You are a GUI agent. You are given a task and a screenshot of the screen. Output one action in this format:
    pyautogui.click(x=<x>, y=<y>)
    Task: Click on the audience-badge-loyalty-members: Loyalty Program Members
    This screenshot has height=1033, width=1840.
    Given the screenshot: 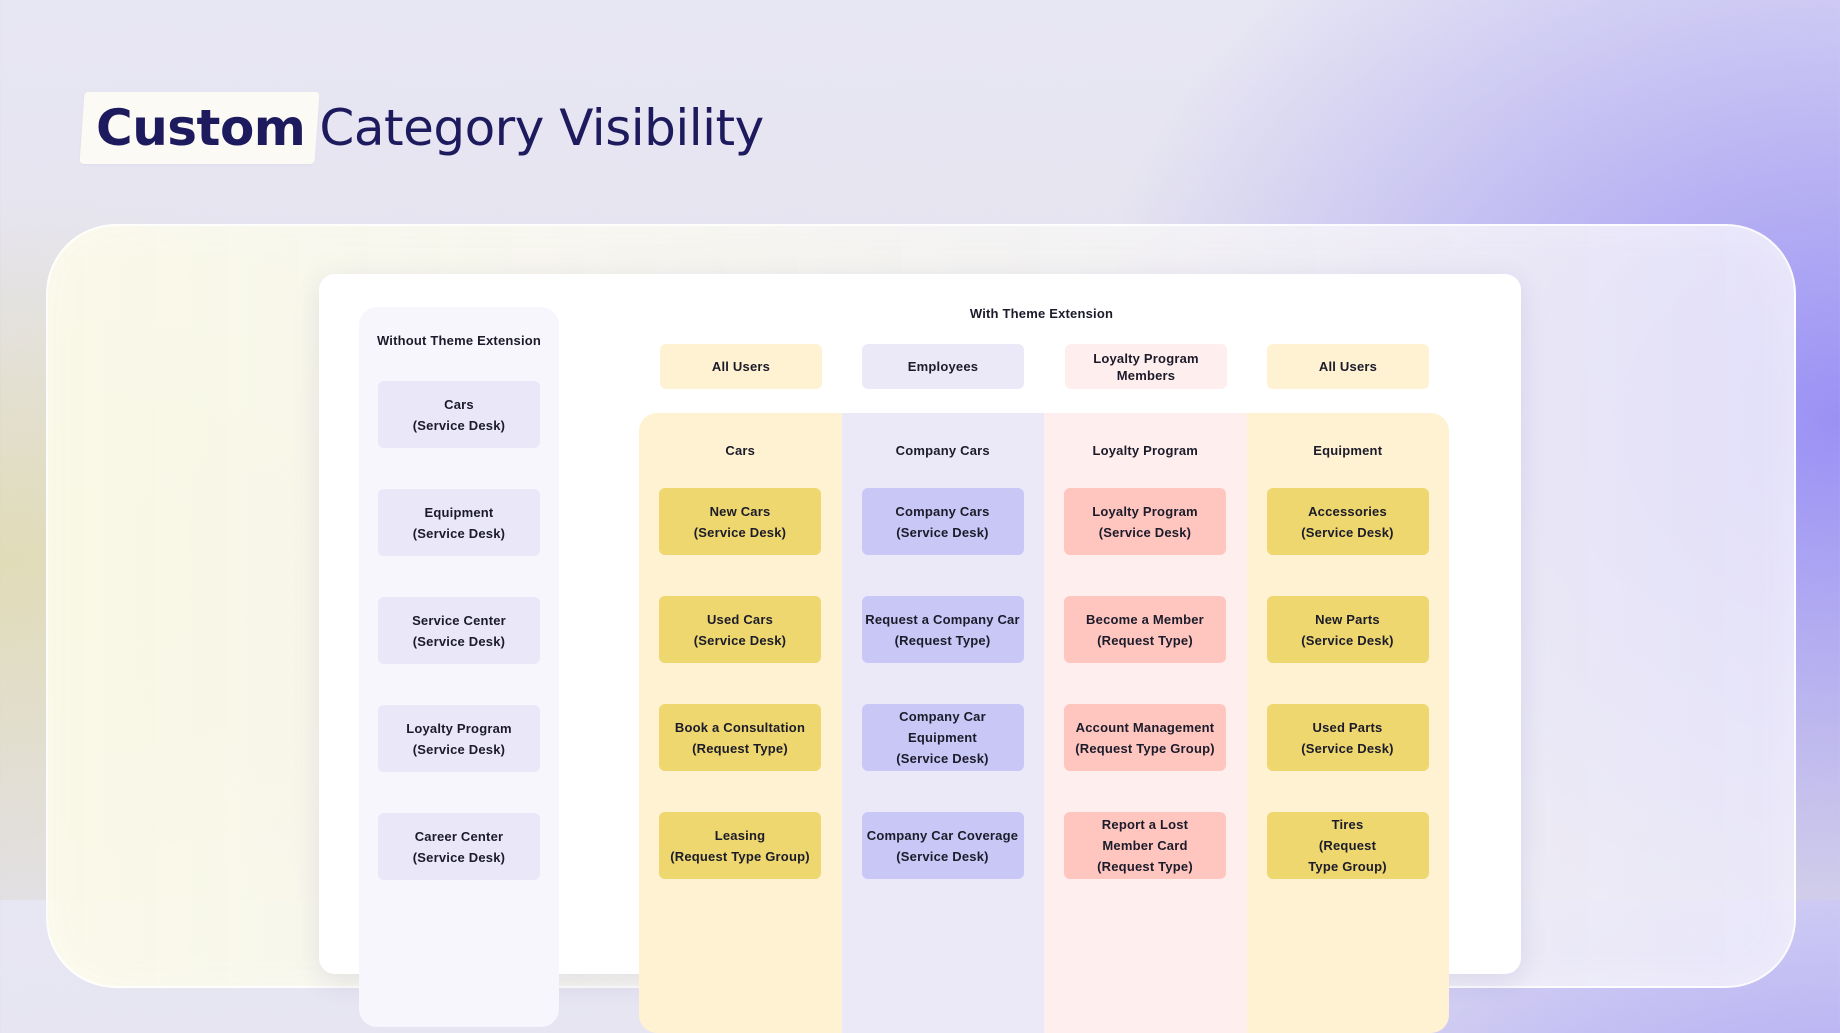 What is the action you would take?
    pyautogui.click(x=1146, y=366)
    